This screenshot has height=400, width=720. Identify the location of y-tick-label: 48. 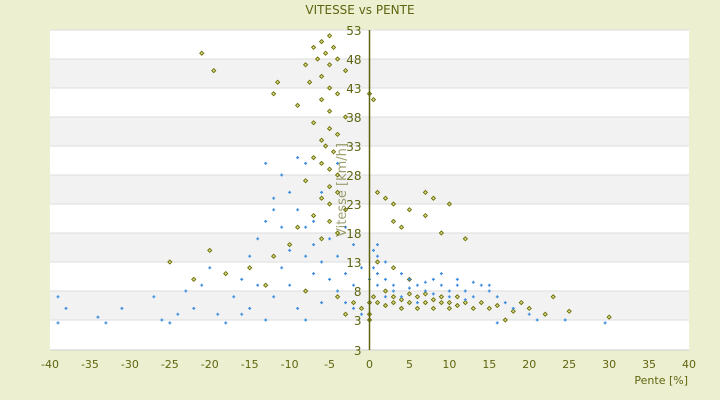
(353, 60).